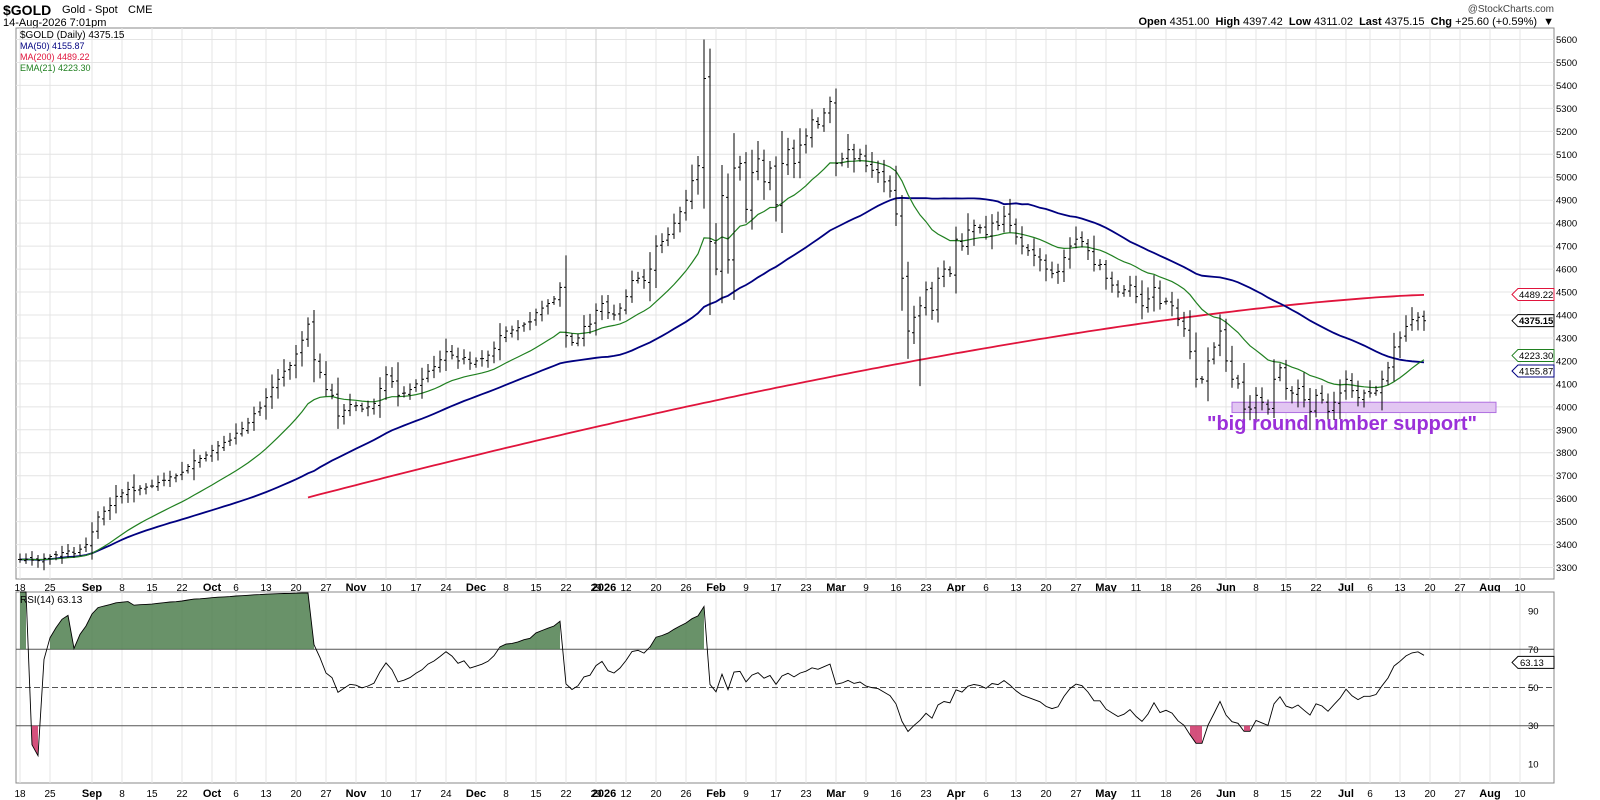 This screenshot has width=1600, height=800. What do you see at coordinates (1566, 315) in the screenshot?
I see `price-tick-label: 4400` at bounding box center [1566, 315].